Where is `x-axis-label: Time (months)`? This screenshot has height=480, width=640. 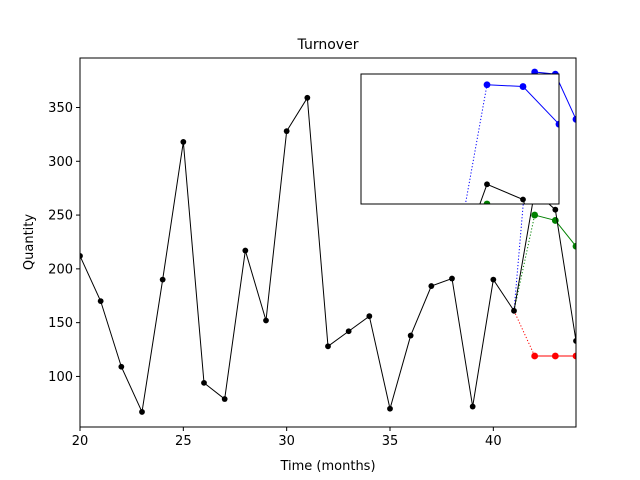
x-axis-label: Time (months) is located at coordinates (327, 466).